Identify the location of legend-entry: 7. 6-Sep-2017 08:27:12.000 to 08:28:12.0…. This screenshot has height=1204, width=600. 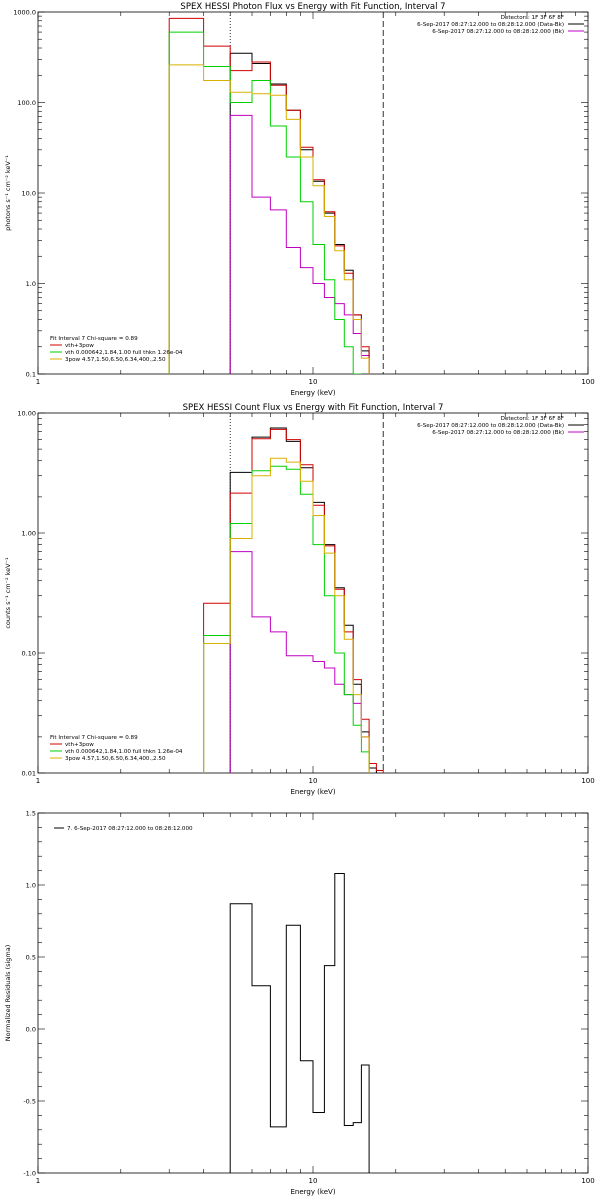
(130, 829).